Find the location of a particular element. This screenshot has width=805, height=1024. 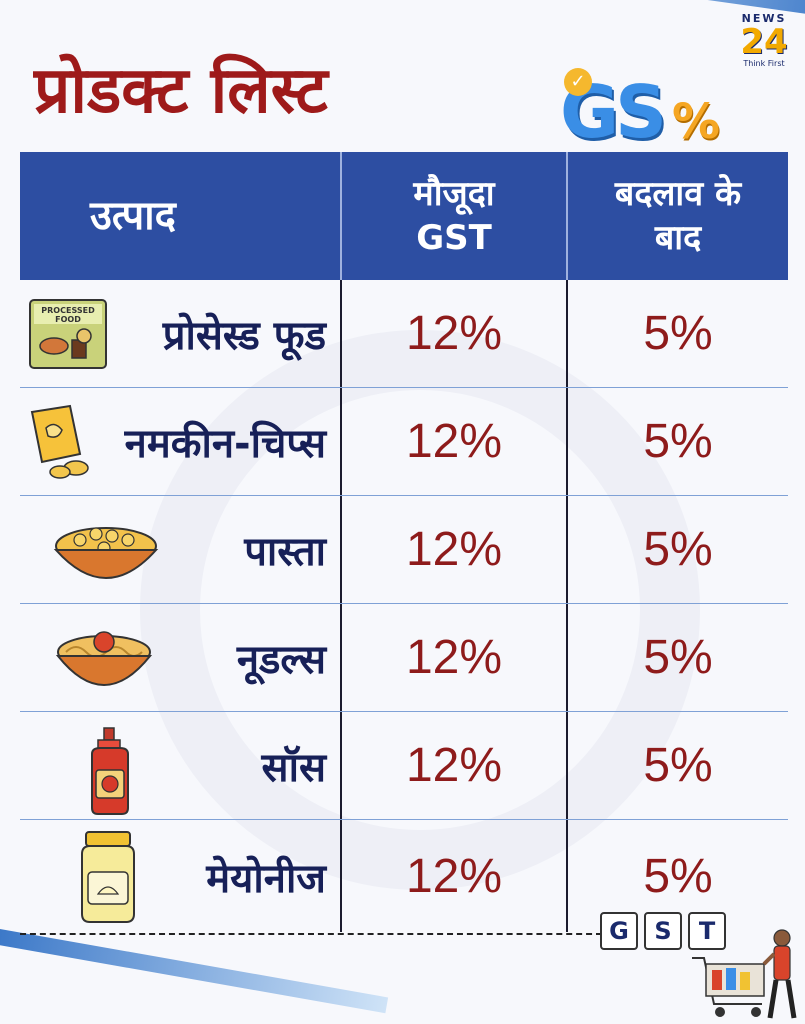

table-row: पास्ता 12% 5% is located at coordinates (404, 550).